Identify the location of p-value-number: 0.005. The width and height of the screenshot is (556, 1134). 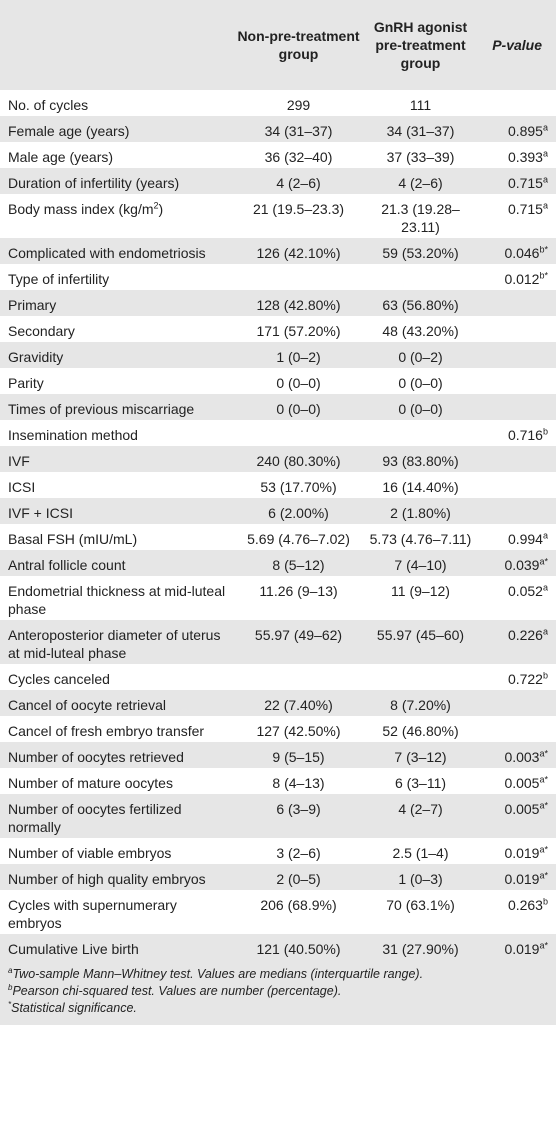
(522, 783).